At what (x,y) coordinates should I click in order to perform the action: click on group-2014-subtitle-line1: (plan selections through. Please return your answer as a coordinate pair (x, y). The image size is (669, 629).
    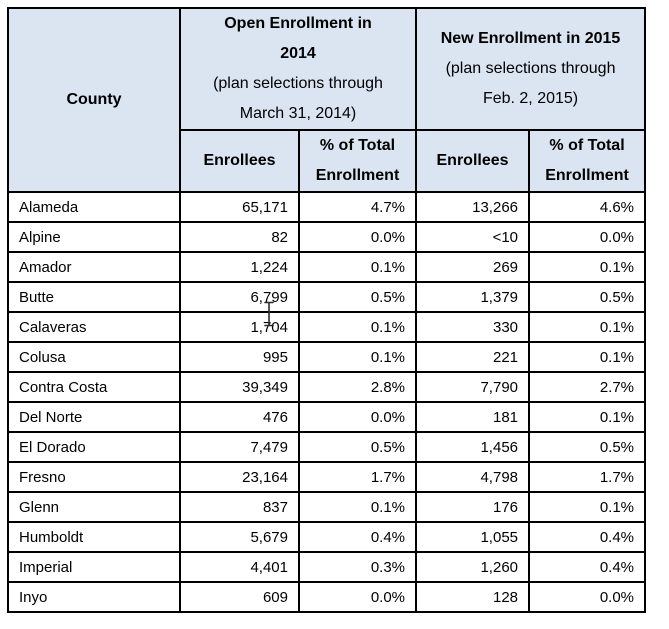
    Looking at the image, I should click on (298, 83).